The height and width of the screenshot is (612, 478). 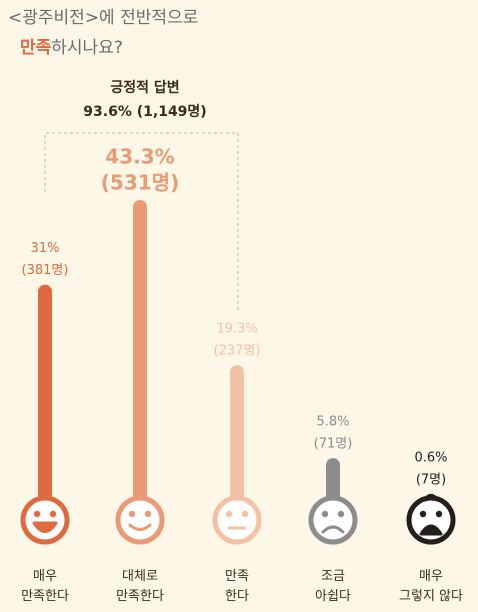 What do you see at coordinates (45, 586) in the screenshot?
I see `category-label: 매우 만족한다` at bounding box center [45, 586].